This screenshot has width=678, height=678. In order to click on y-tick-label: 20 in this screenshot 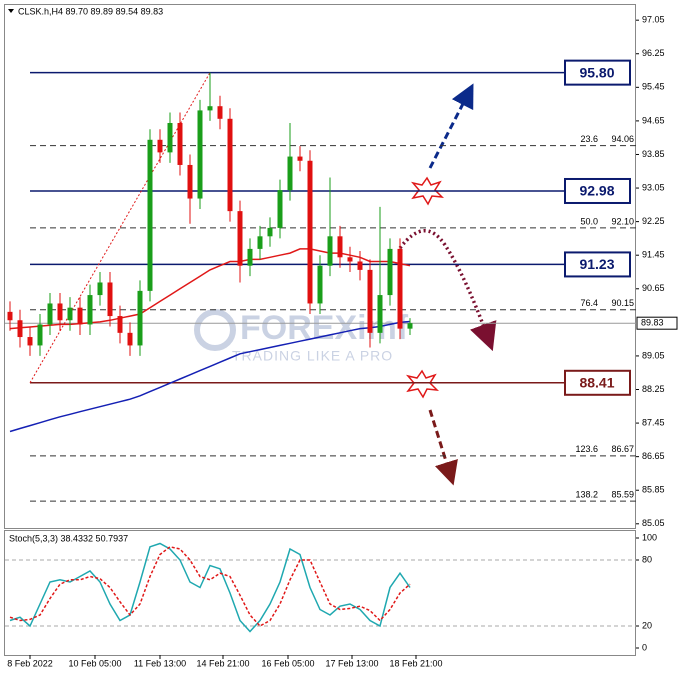, I will do `click(647, 625)`.